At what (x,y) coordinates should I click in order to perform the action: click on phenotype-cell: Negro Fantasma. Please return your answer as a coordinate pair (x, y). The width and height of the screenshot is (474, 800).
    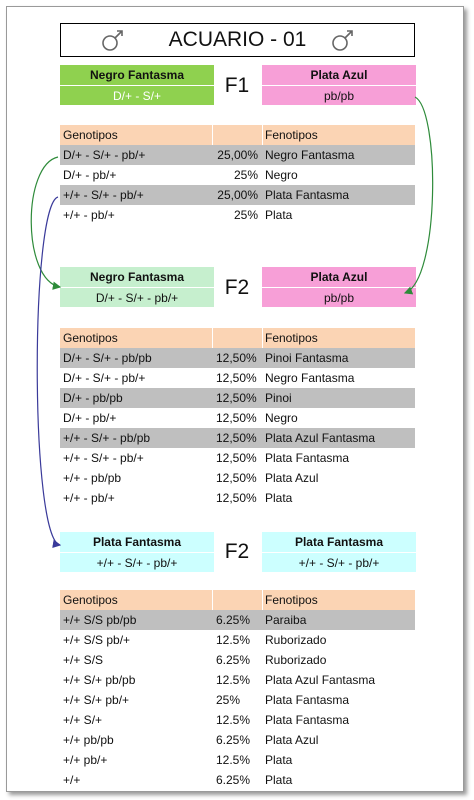
    Looking at the image, I should click on (310, 378).